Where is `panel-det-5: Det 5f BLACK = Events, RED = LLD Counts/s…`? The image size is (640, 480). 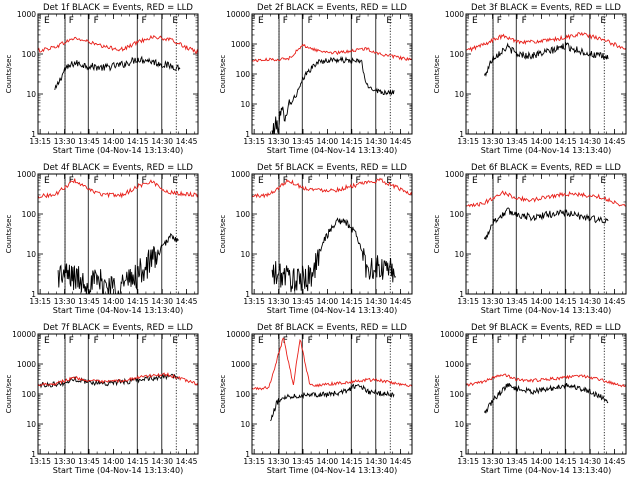 panel-det-5: Det 5f BLACK = Events, RED = LLD Counts/s… is located at coordinates (316, 239).